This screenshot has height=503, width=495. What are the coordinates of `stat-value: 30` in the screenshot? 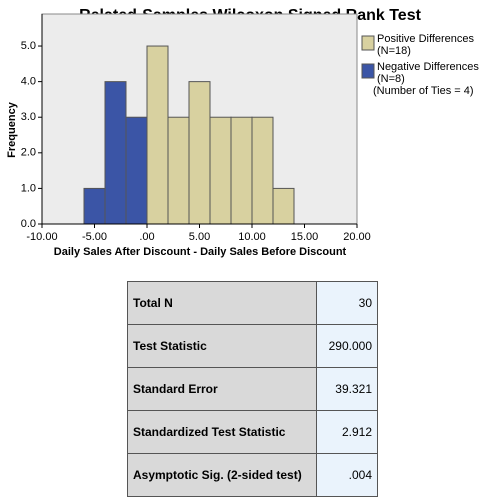 It's located at (347, 303).